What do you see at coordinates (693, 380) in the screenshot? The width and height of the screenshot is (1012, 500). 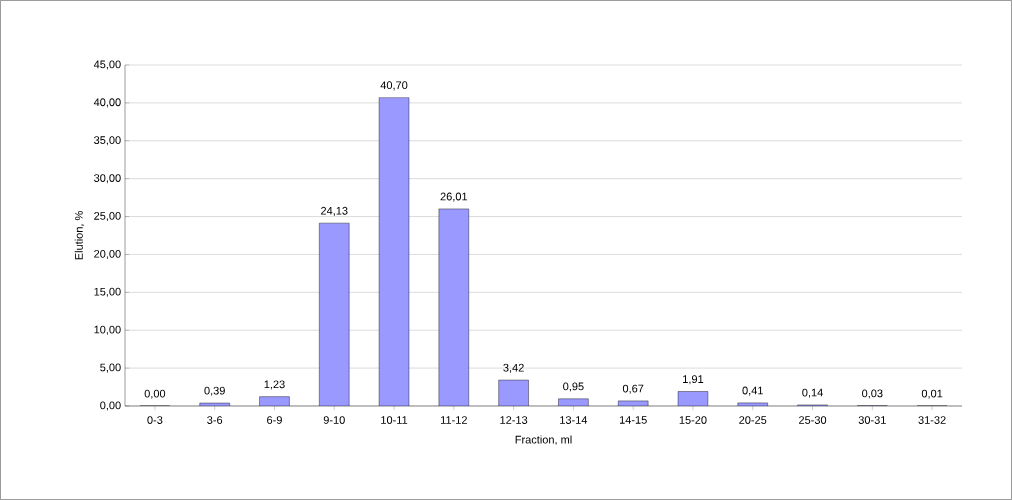 I see `data-label: 1,91` at bounding box center [693, 380].